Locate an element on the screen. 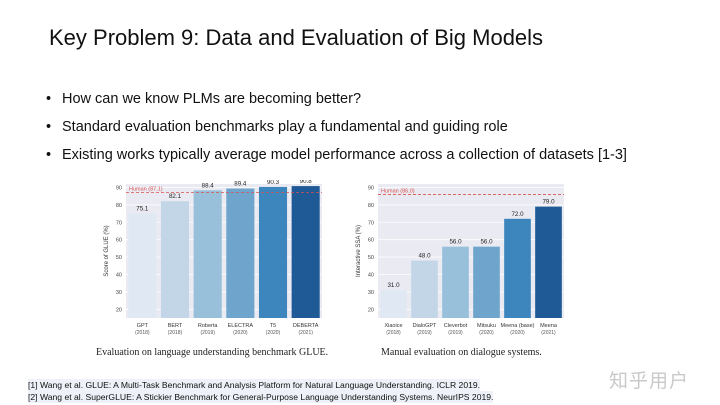  x-tick-label: Cleverbot is located at coordinates (456, 326).